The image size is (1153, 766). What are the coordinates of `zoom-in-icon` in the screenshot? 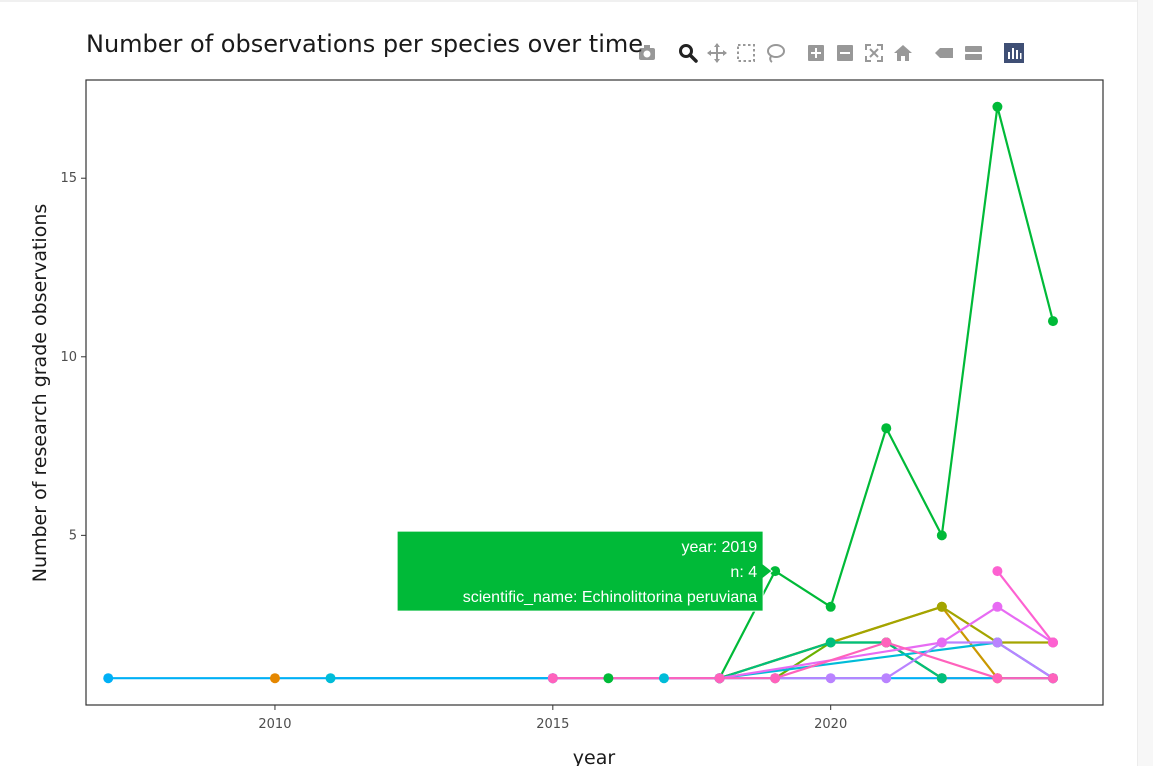 It's located at (816, 53).